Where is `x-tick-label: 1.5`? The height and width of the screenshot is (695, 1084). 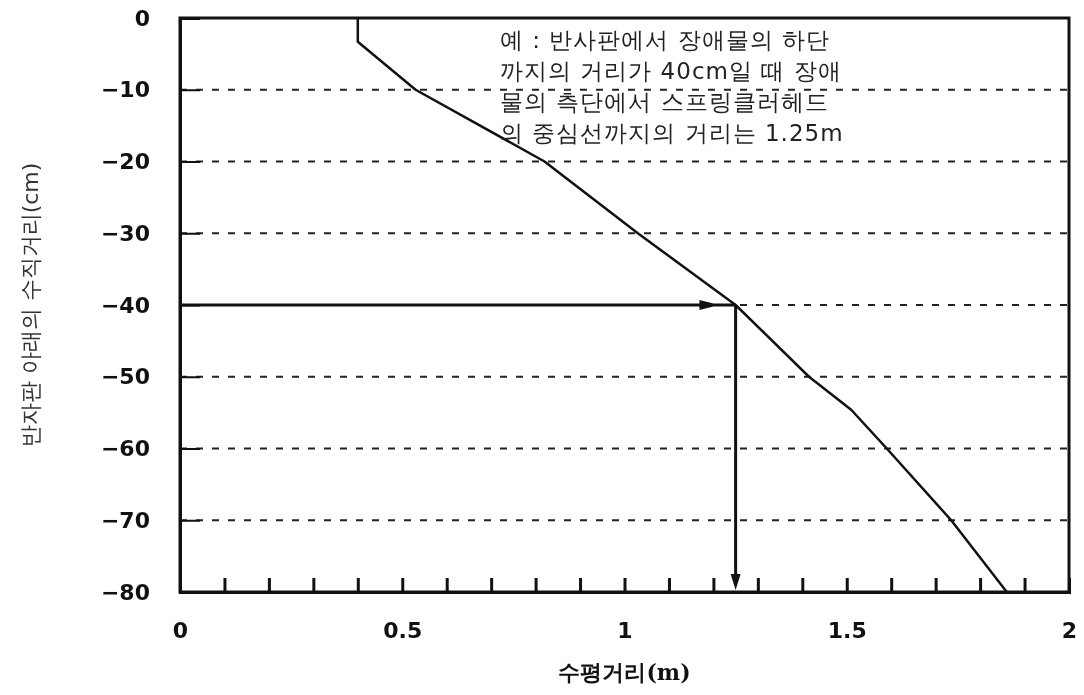
x-tick-label: 1.5 is located at coordinates (847, 630).